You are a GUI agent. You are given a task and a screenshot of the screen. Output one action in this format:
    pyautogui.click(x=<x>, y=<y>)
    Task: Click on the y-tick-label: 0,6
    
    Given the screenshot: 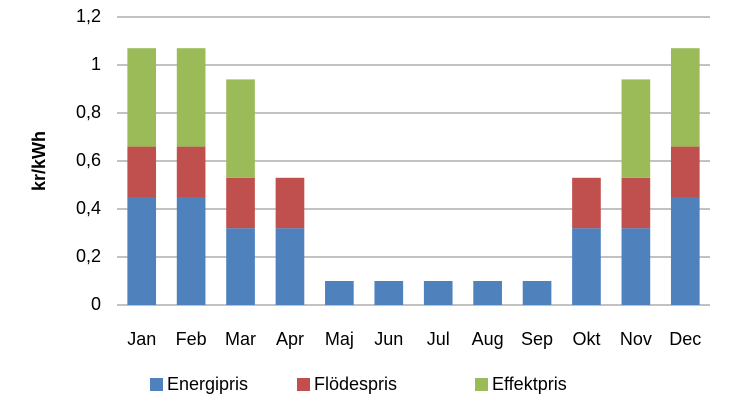 What is the action you would take?
    pyautogui.click(x=88, y=160)
    